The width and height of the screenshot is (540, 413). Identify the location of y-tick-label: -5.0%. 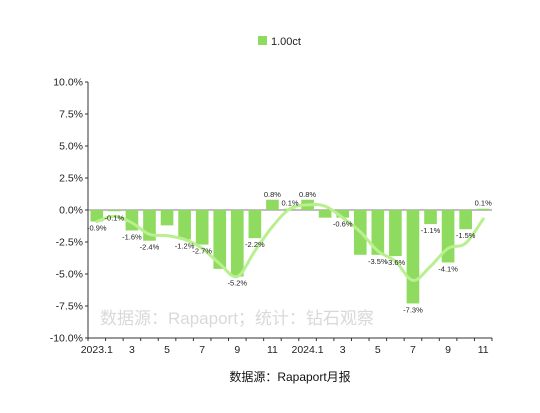
(69, 275).